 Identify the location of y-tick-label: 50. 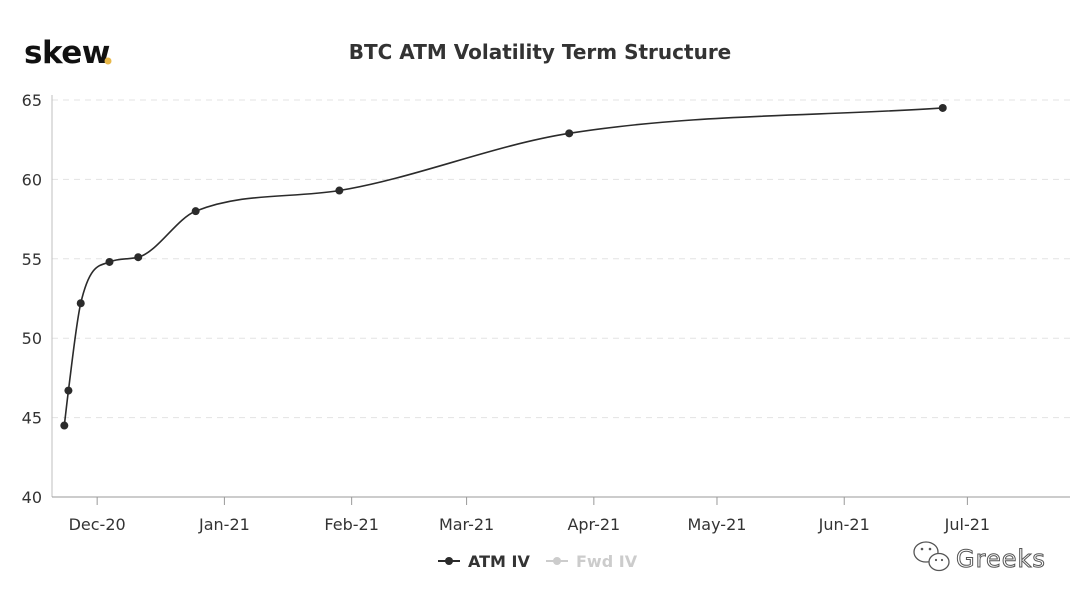
(32, 338).